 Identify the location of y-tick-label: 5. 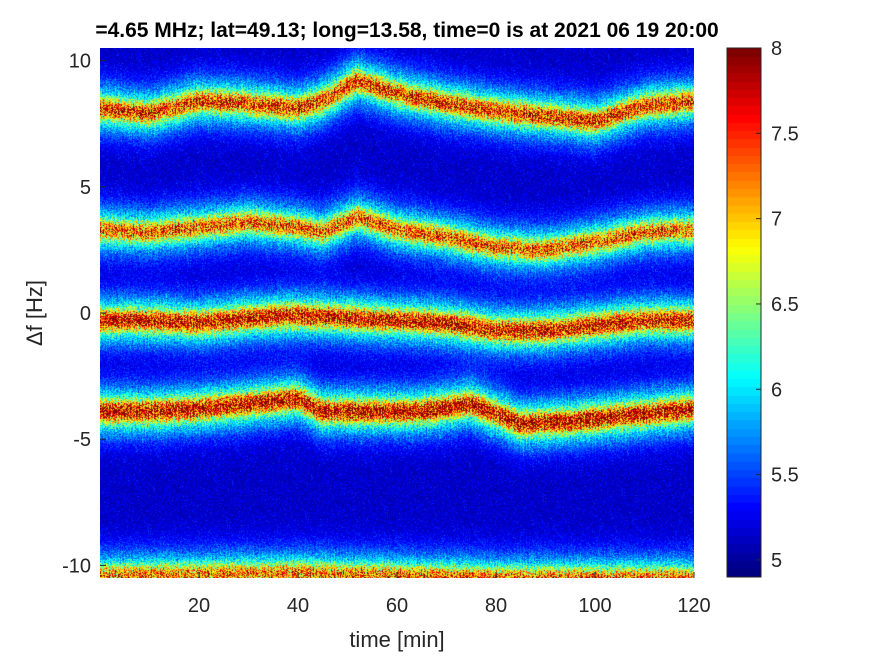
(85, 188).